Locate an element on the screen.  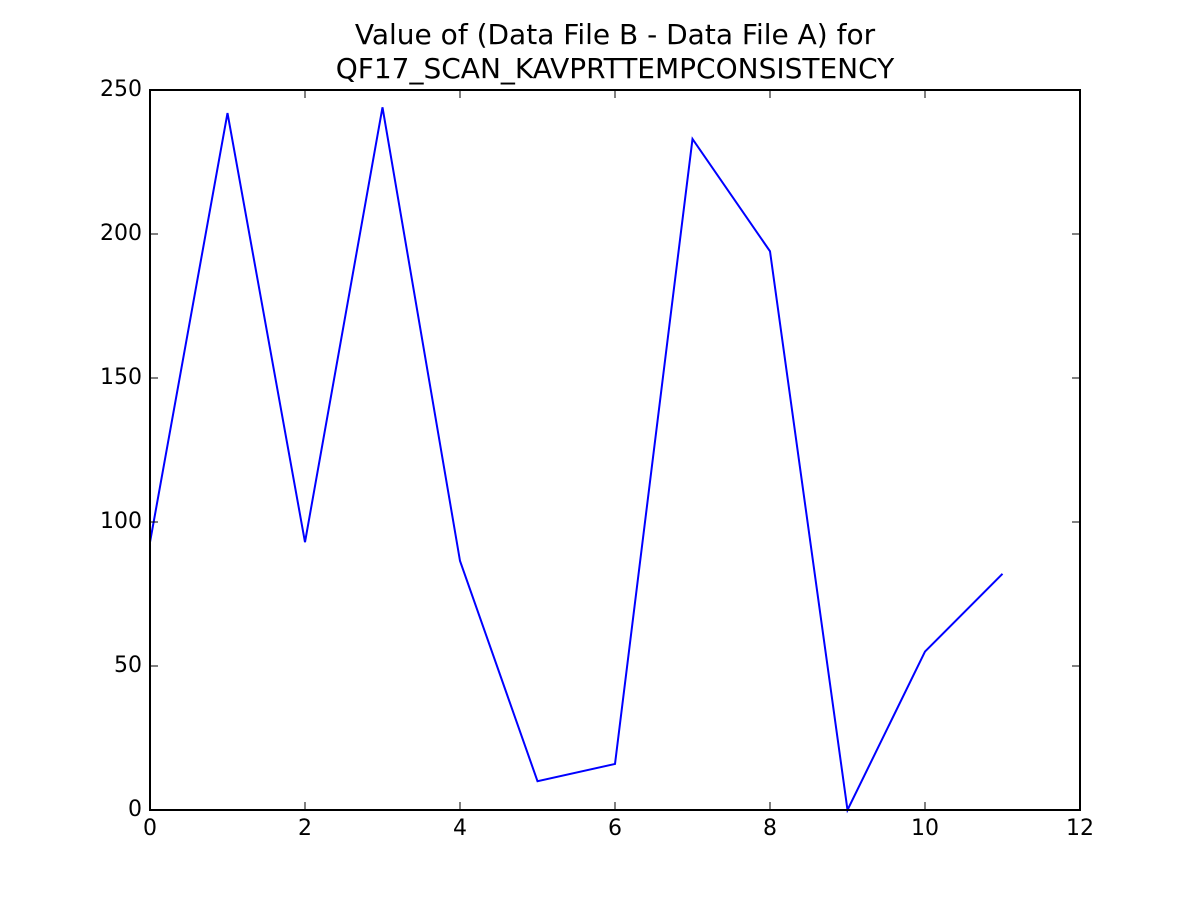
y-tick-label: 250 is located at coordinates (121, 89).